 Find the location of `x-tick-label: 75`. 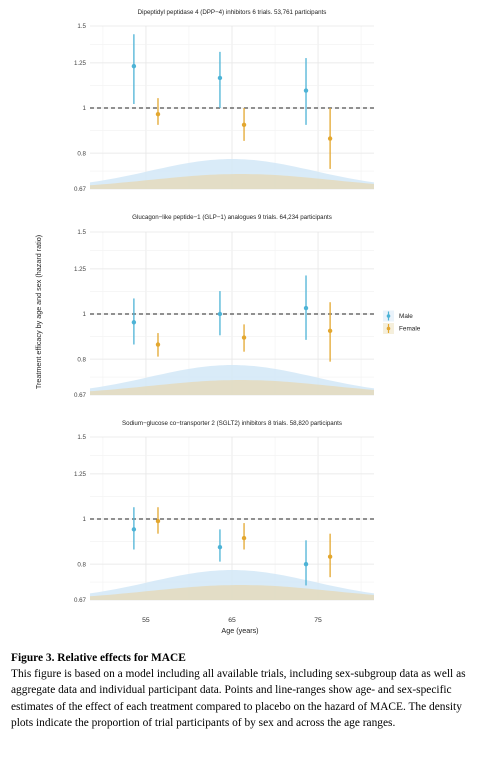

x-tick-label: 75 is located at coordinates (318, 620).